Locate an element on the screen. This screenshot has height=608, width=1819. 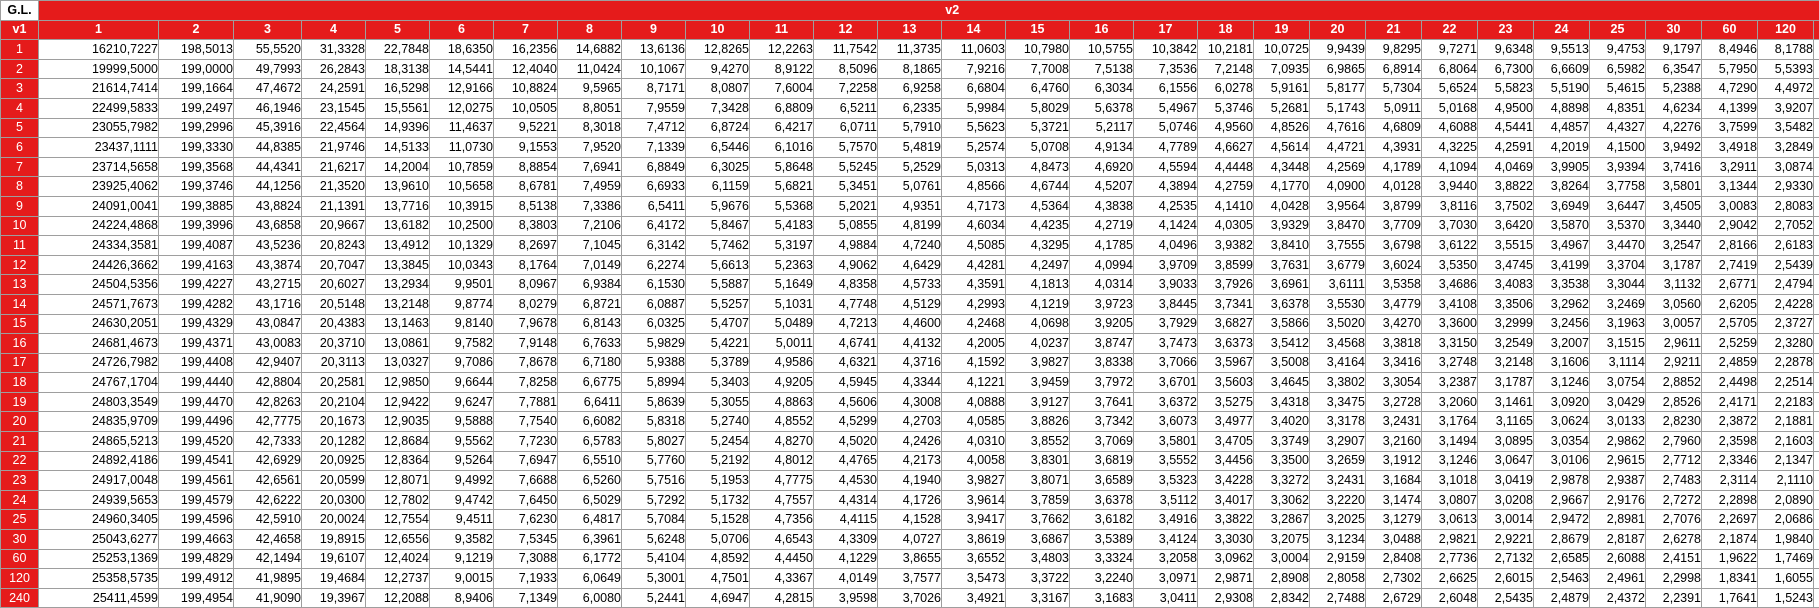
row-header: 16 is located at coordinates (20, 344).